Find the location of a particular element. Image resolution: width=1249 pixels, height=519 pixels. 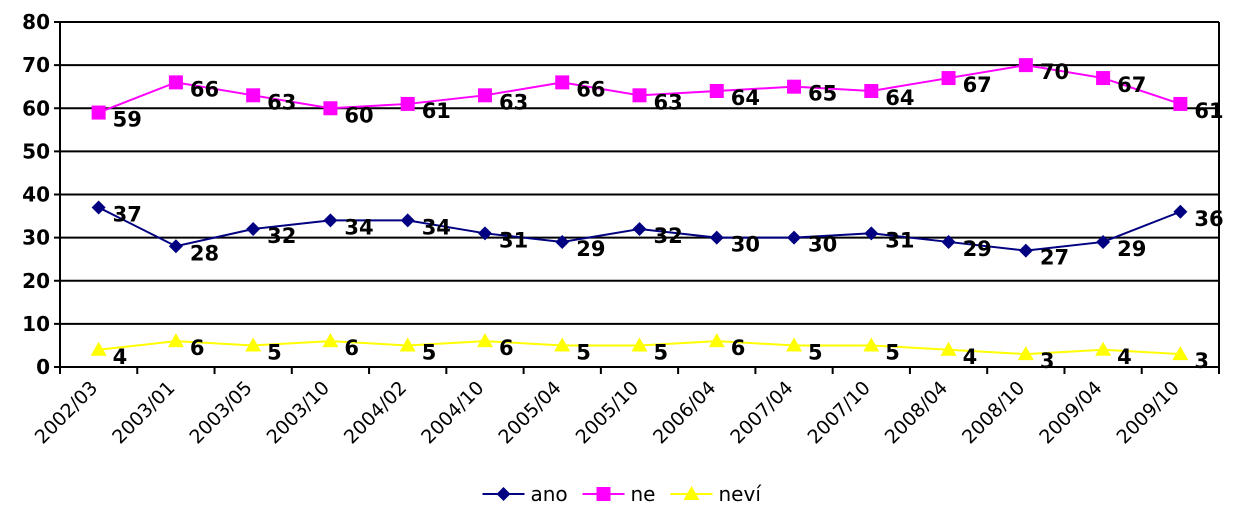

x-tick-label: 2004/02 is located at coordinates (375, 412).